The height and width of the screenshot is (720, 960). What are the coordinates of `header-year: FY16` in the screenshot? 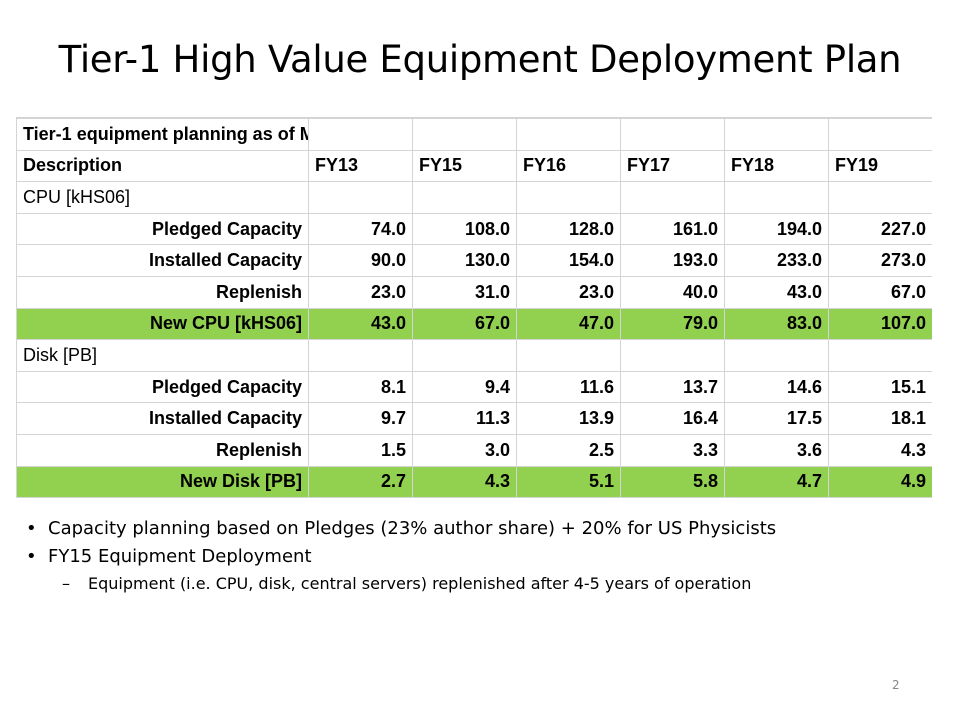 It's located at (568, 166).